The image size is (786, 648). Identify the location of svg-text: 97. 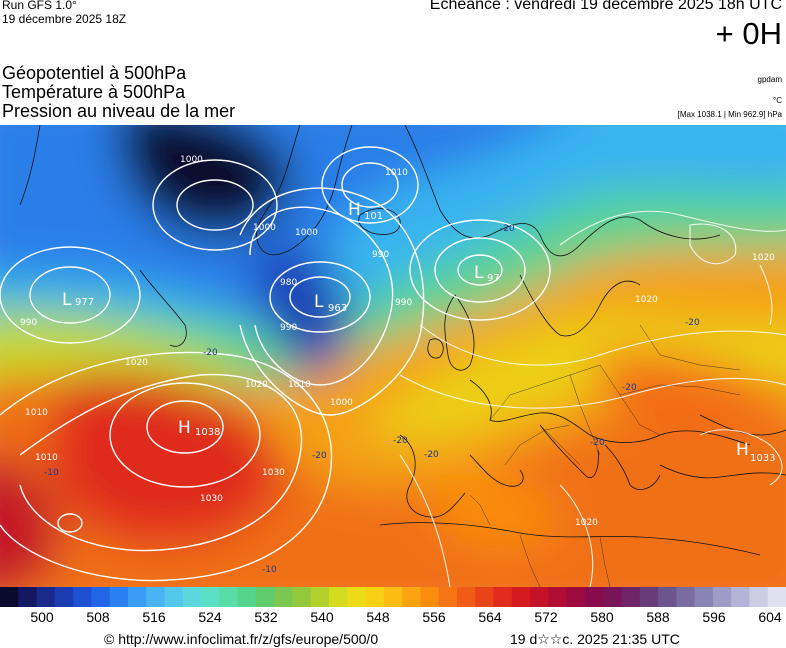
(493, 278).